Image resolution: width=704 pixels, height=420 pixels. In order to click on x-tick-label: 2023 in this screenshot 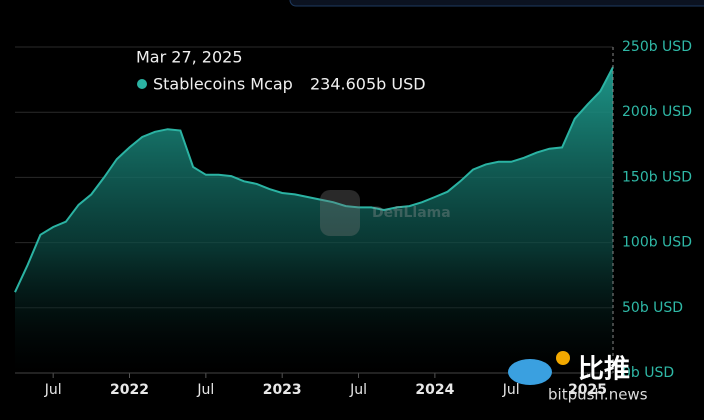, I will do `click(282, 390)`.